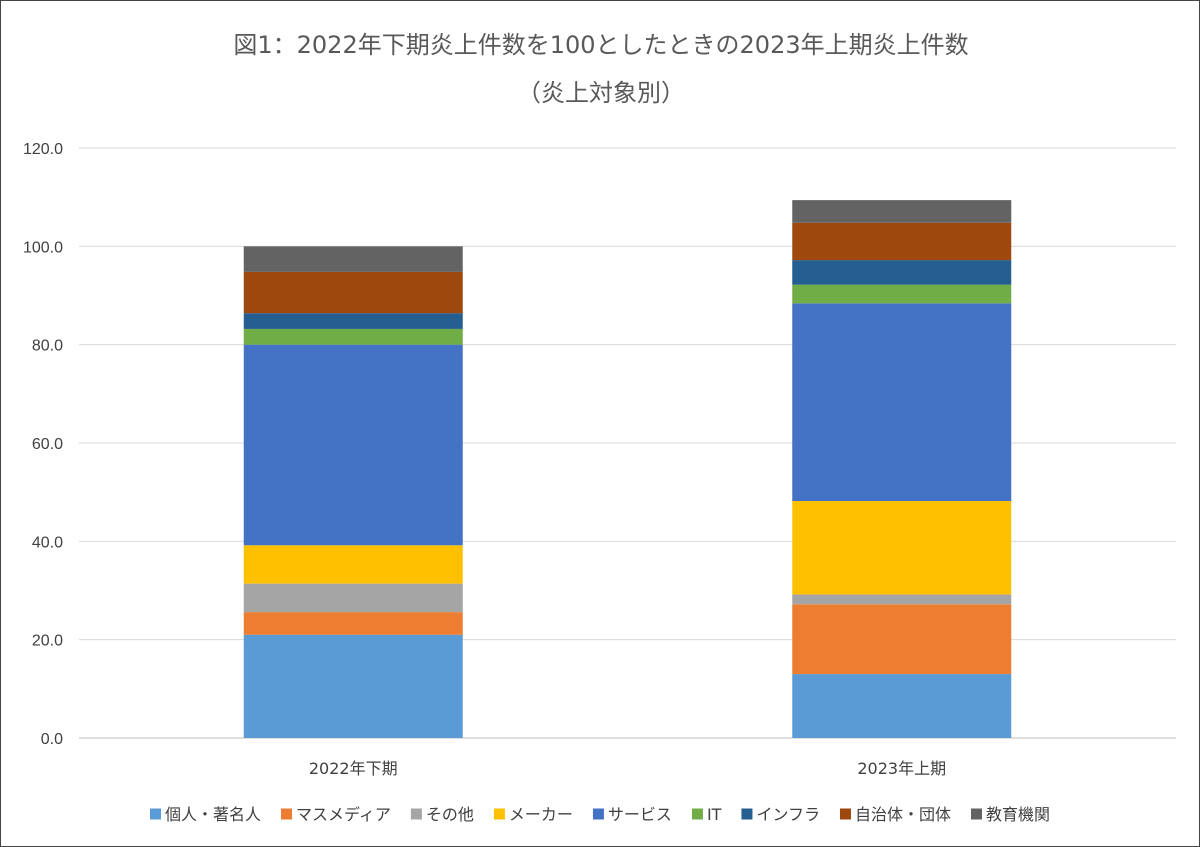 The width and height of the screenshot is (1200, 847). Describe the element at coordinates (47, 641) in the screenshot. I see `y-tick-label: 20.0` at that location.